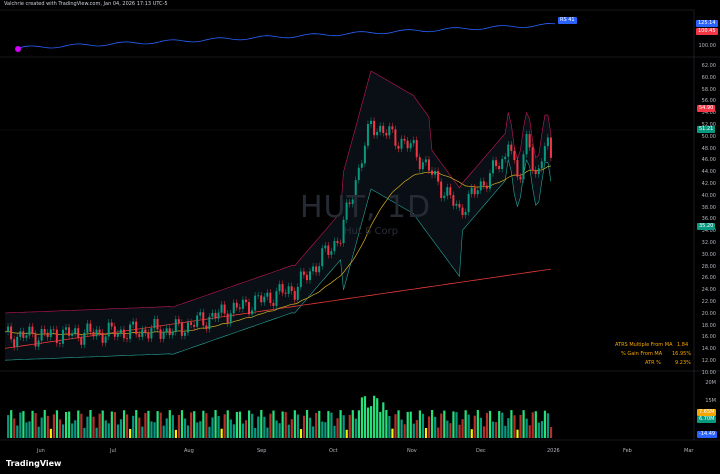 Image resolution: width=720 pixels, height=474 pixels. What do you see at coordinates (706, 226) in the screenshot?
I see `price-badge-lower-band: 35.20` at bounding box center [706, 226].